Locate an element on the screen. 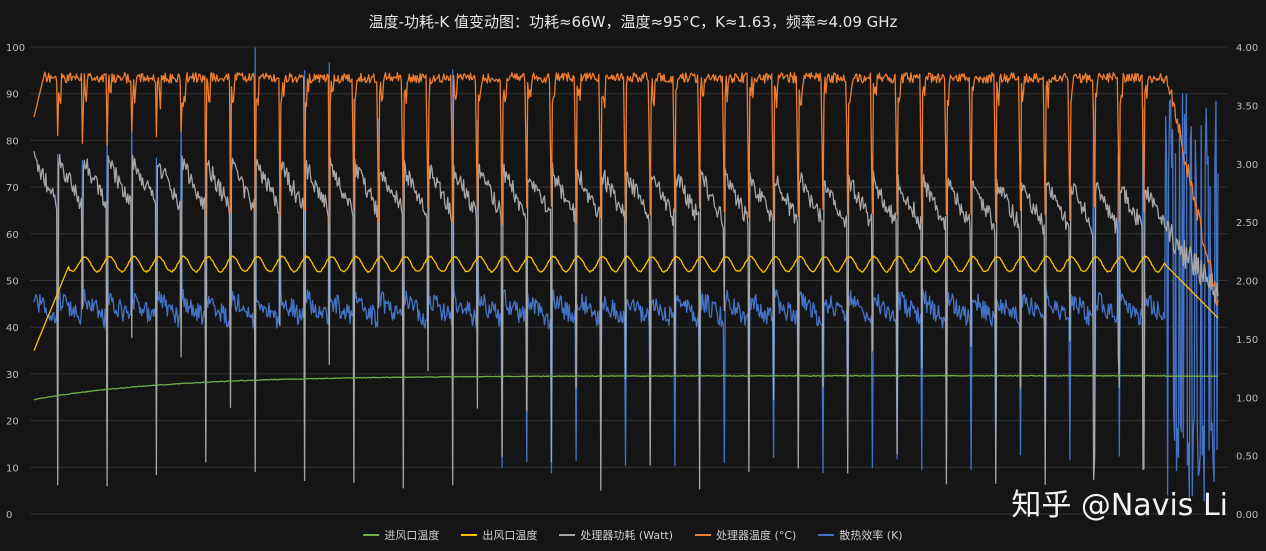 Image resolution: width=1266 pixels, height=551 pixels. legend-item: 处理器温度 (°C) is located at coordinates (745, 535).